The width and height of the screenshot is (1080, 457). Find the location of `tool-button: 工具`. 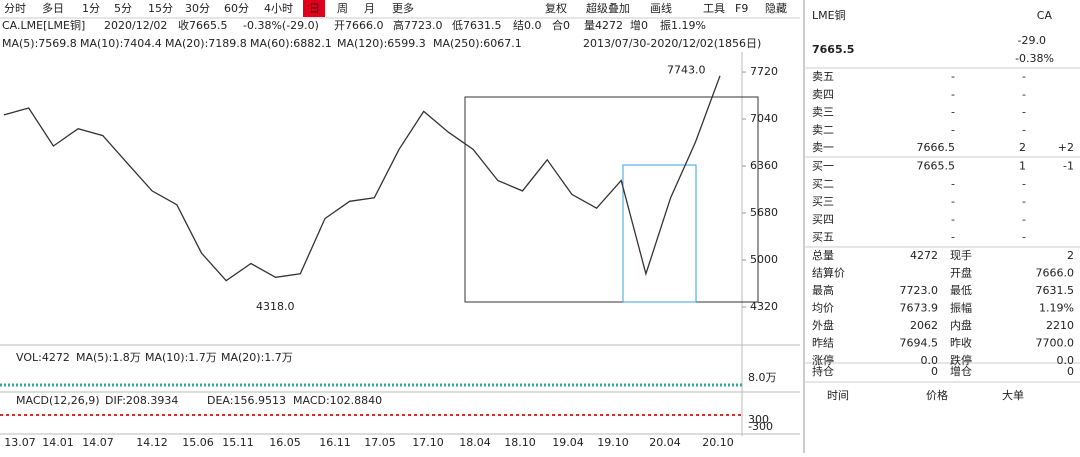

tool-button: 工具 is located at coordinates (714, 8).